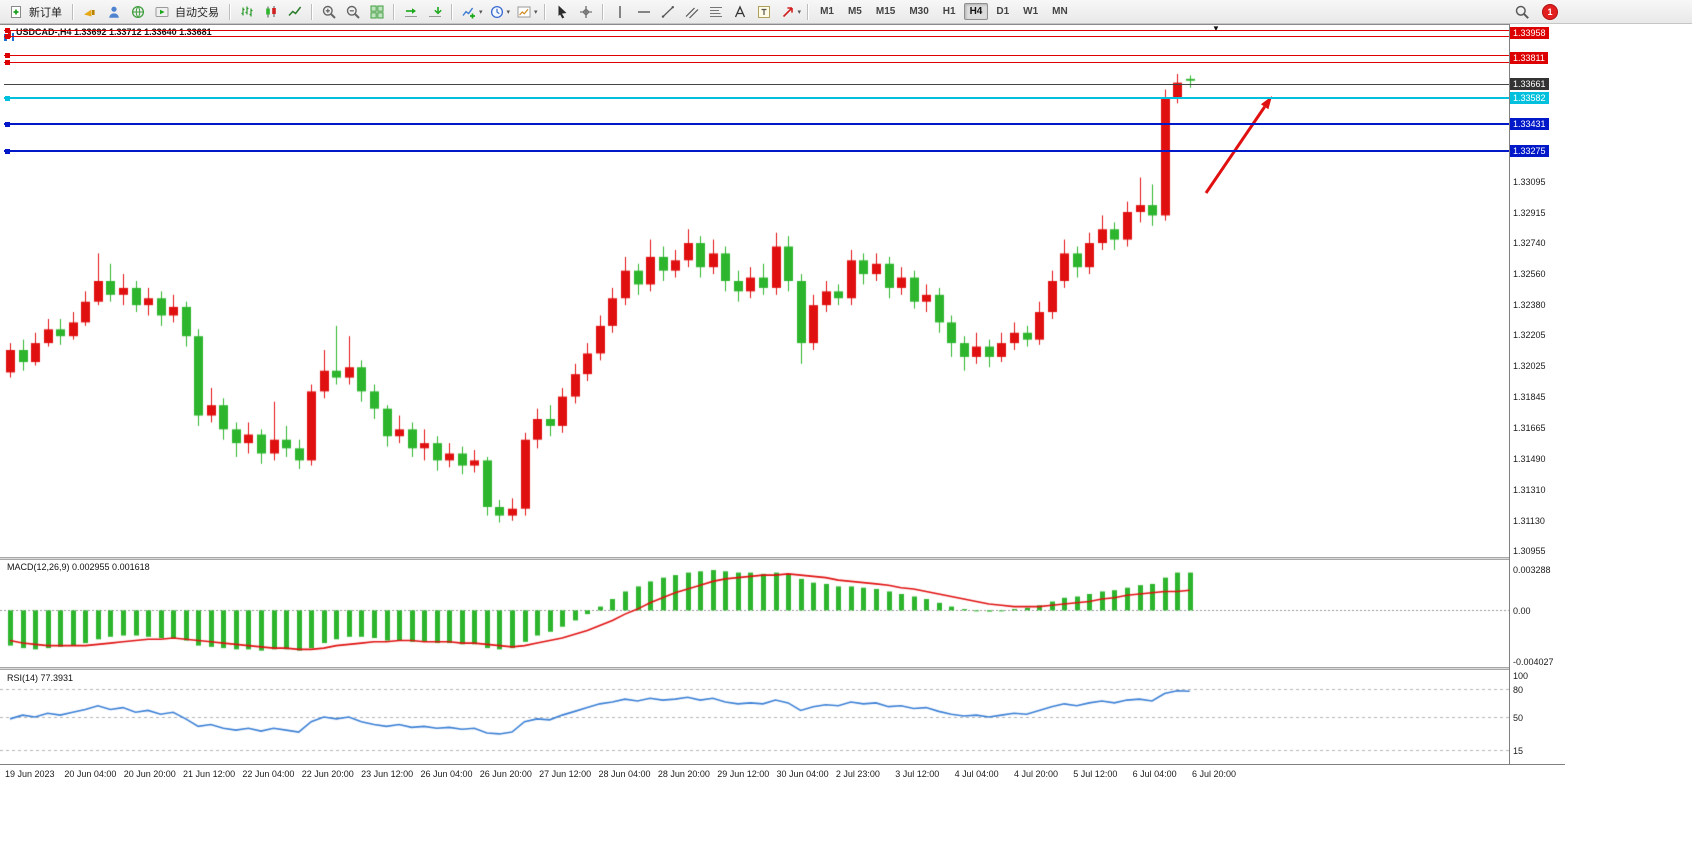 The height and width of the screenshot is (848, 1692). Describe the element at coordinates (1031, 11) in the screenshot. I see `timeframe-W1-button: W1` at that location.